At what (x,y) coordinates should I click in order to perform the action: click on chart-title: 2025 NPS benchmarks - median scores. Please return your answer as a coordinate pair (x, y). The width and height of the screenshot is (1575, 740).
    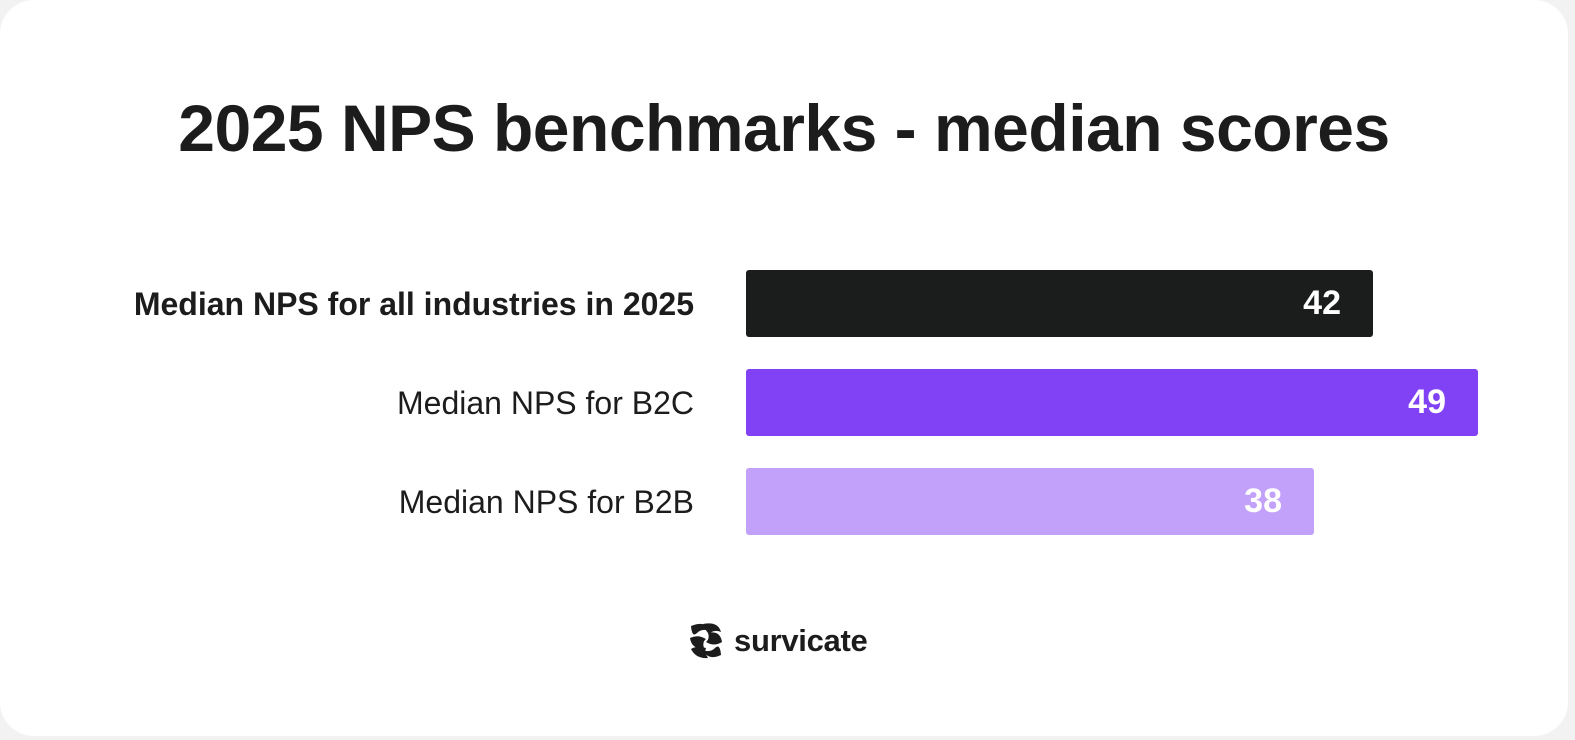
    Looking at the image, I should click on (784, 128).